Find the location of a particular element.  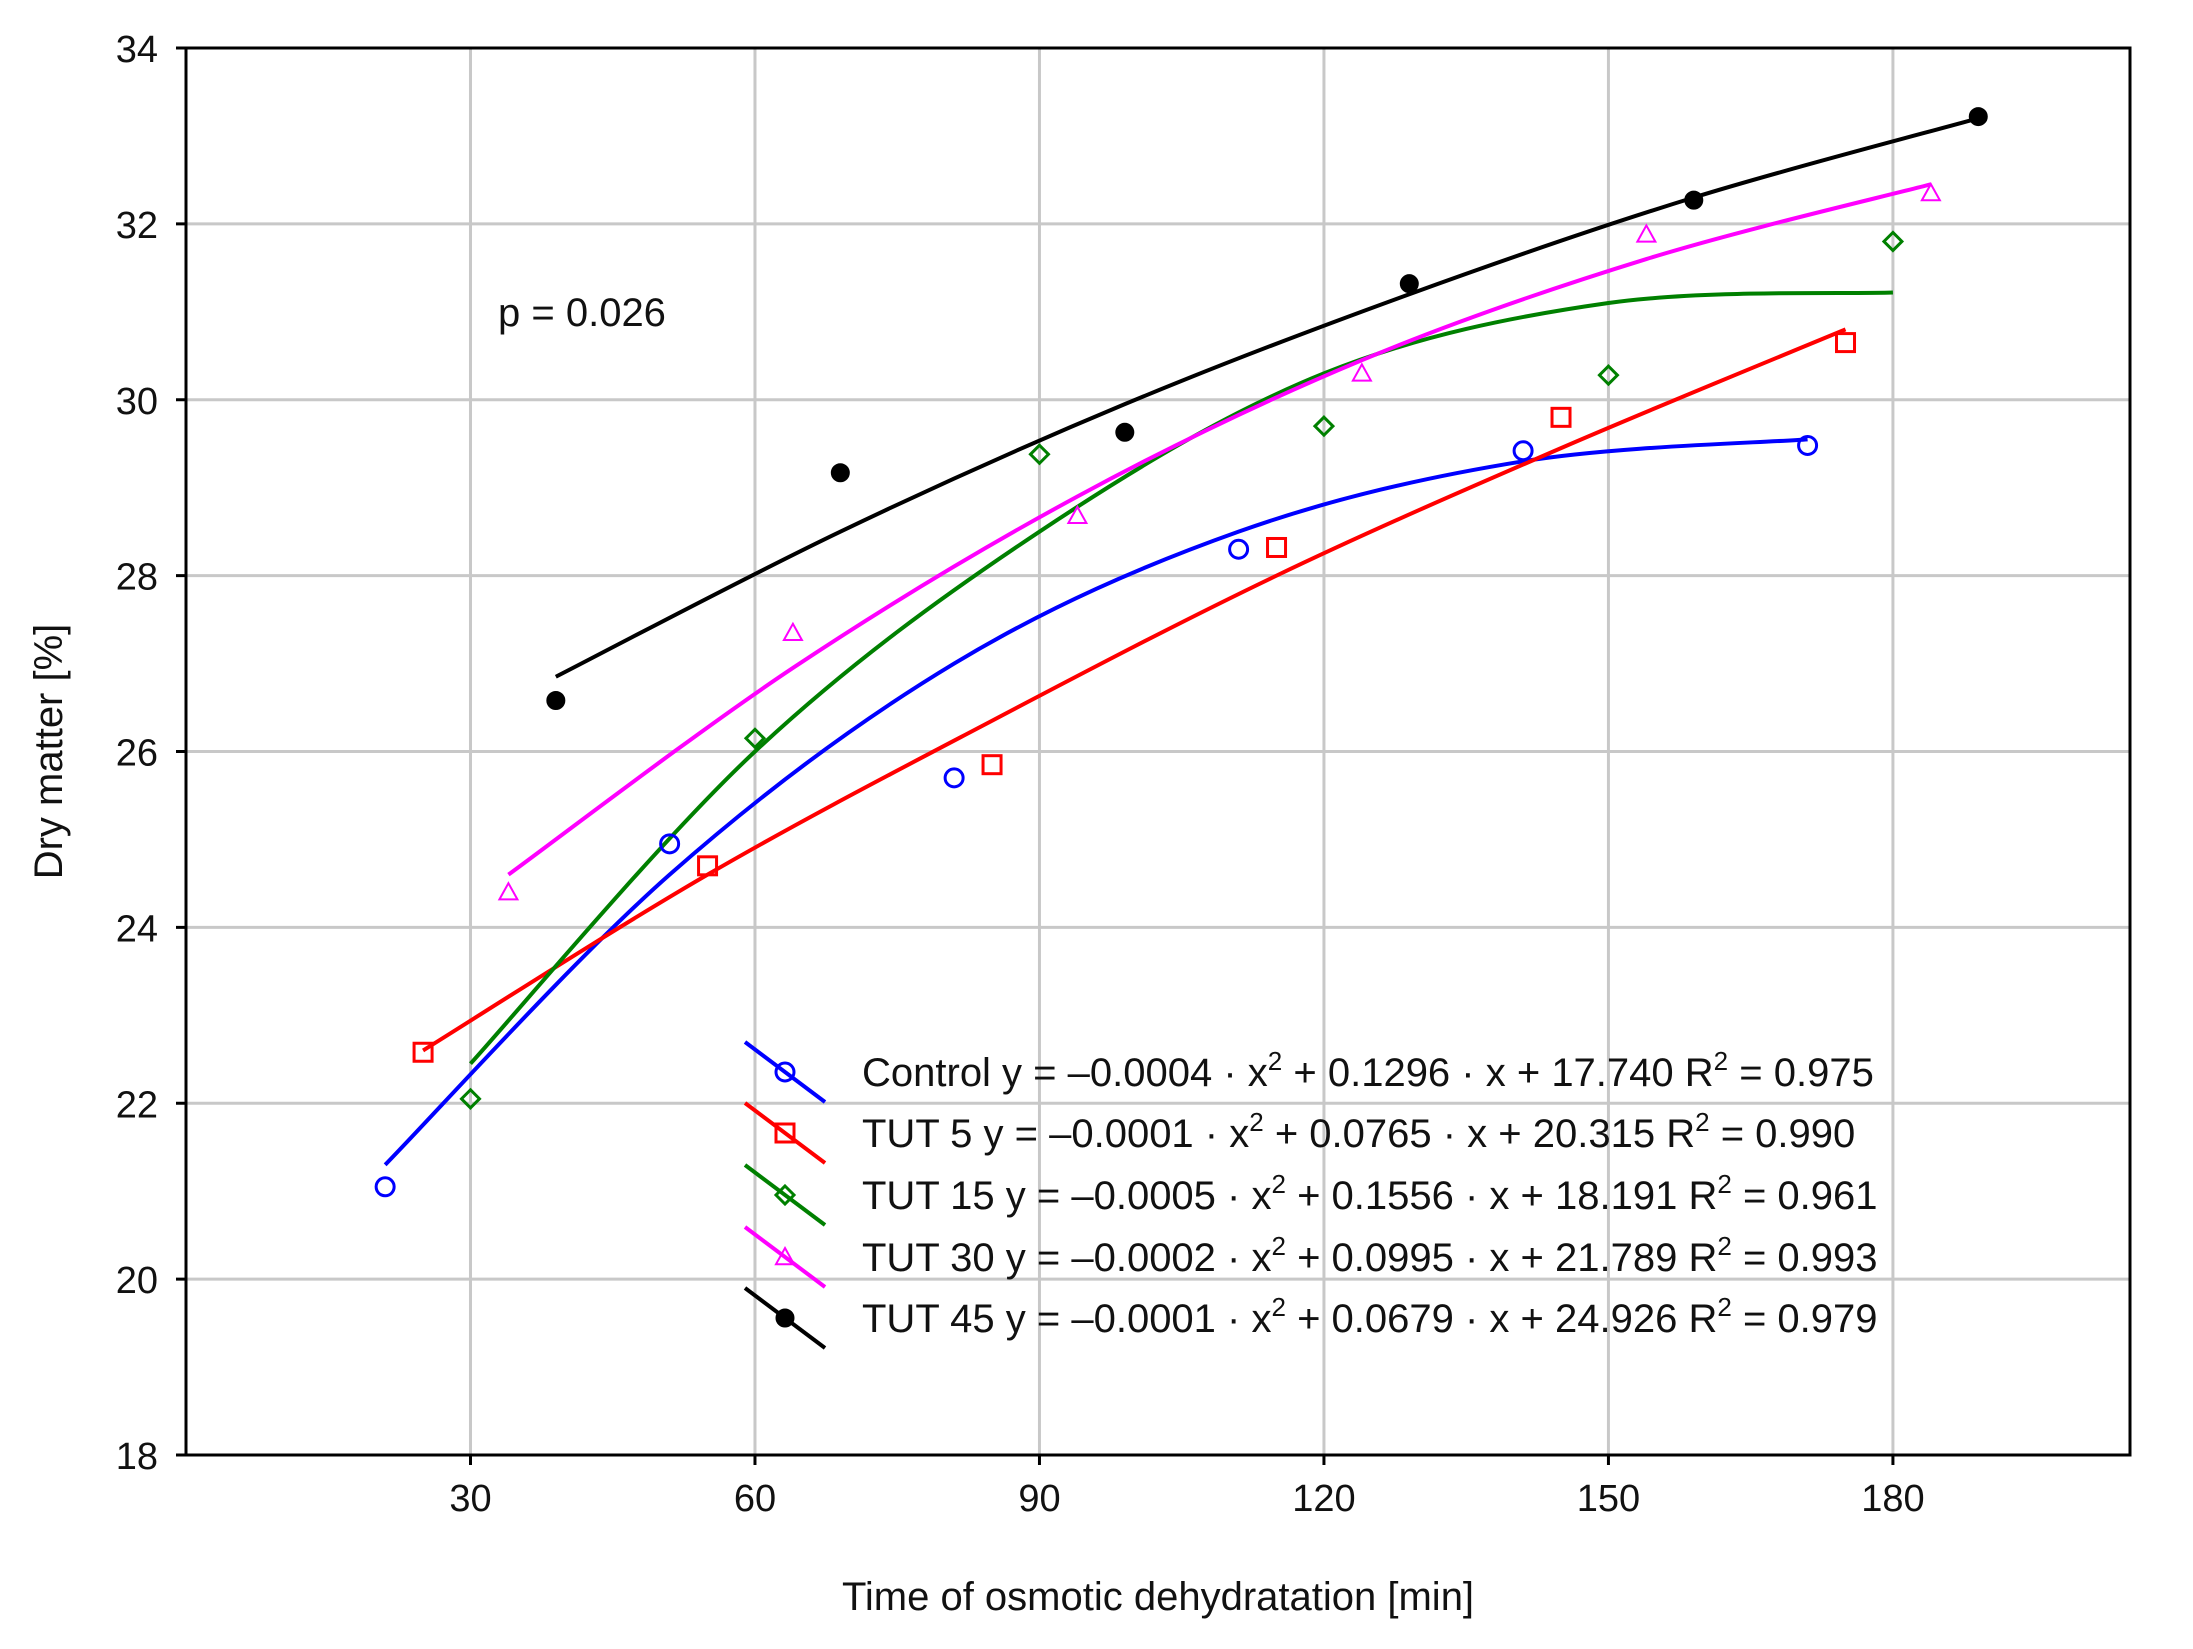

y-tick-label: 28 is located at coordinates (137, 578).